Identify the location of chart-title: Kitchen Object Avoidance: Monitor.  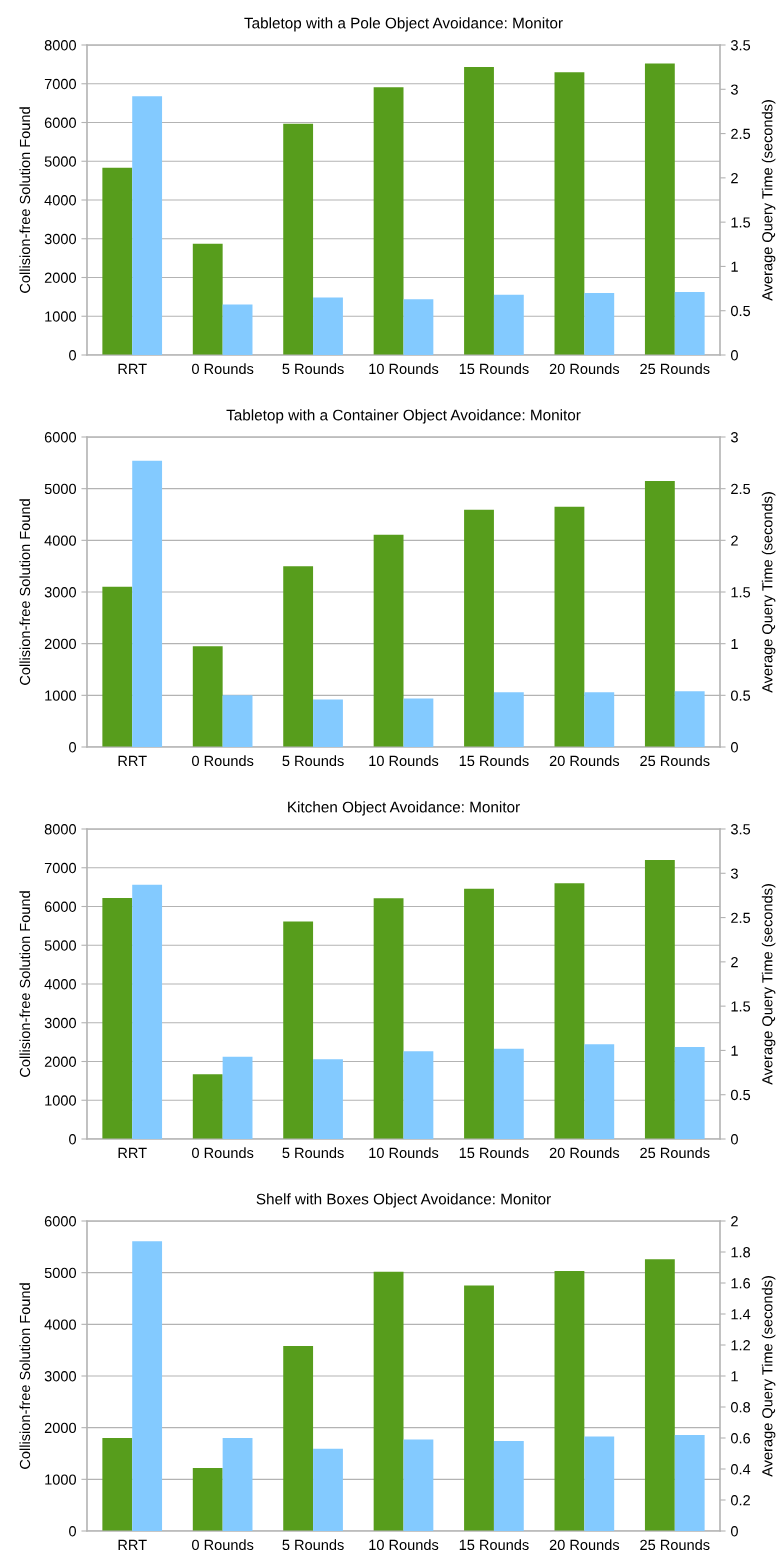
(404, 808).